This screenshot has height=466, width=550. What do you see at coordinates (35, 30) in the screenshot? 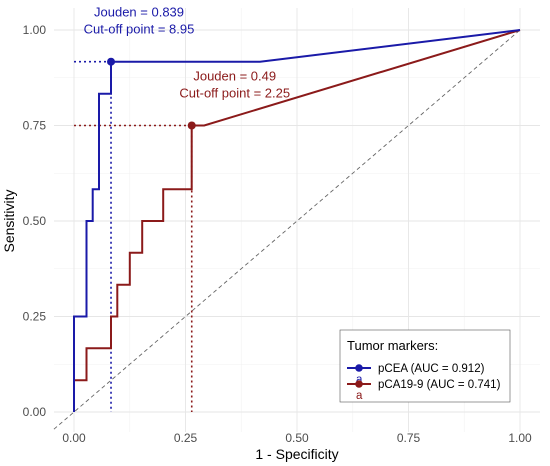
I see `y-tick-label: 1.00` at bounding box center [35, 30].